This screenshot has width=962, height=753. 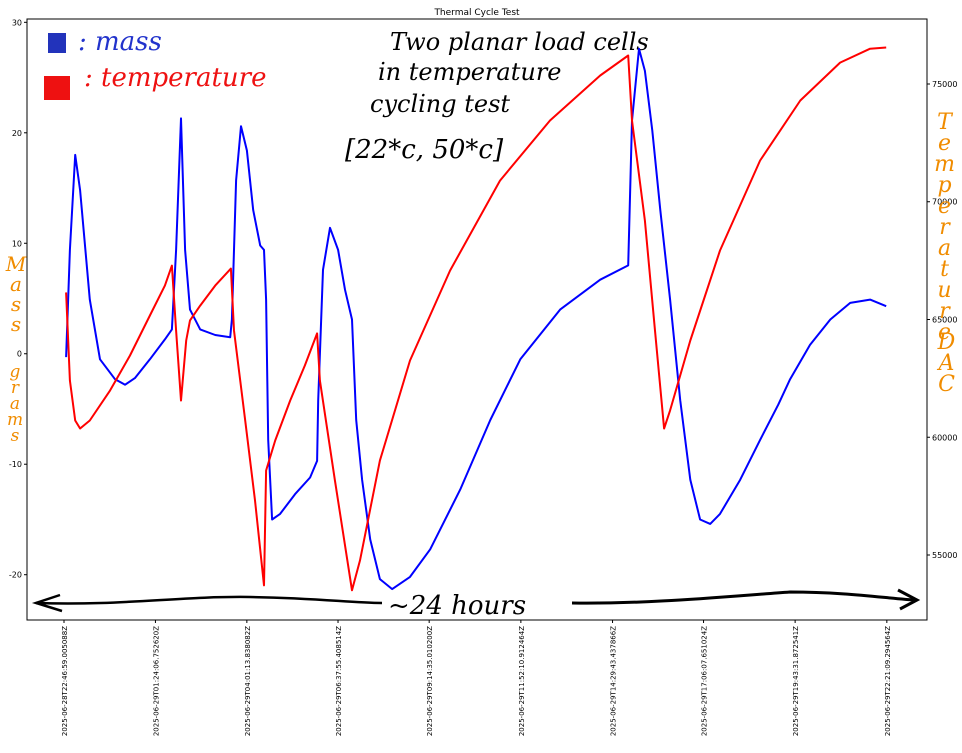 I want to click on legend-label: : temperature, so click(x=175, y=78).